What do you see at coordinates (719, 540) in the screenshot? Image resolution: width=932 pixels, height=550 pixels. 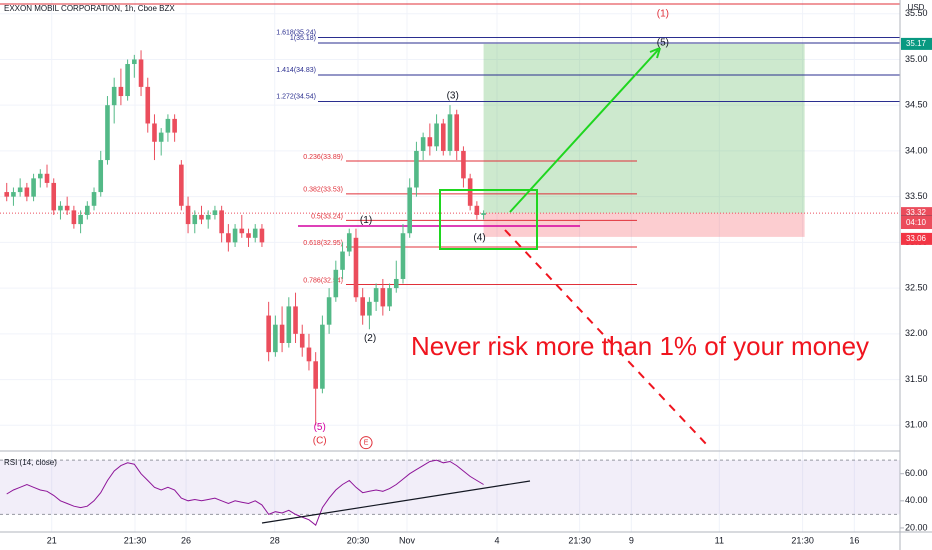 I see `x-tick-label: 11` at bounding box center [719, 540].